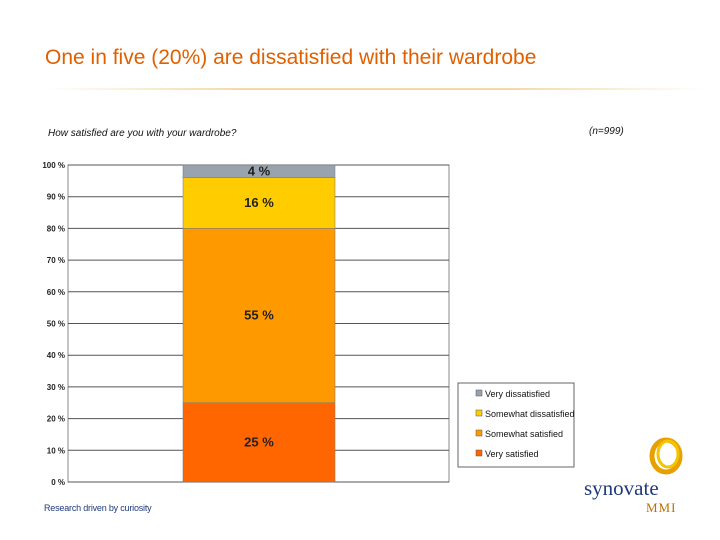  What do you see at coordinates (512, 454) in the screenshot?
I see `legend-label: Very satisfied` at bounding box center [512, 454].